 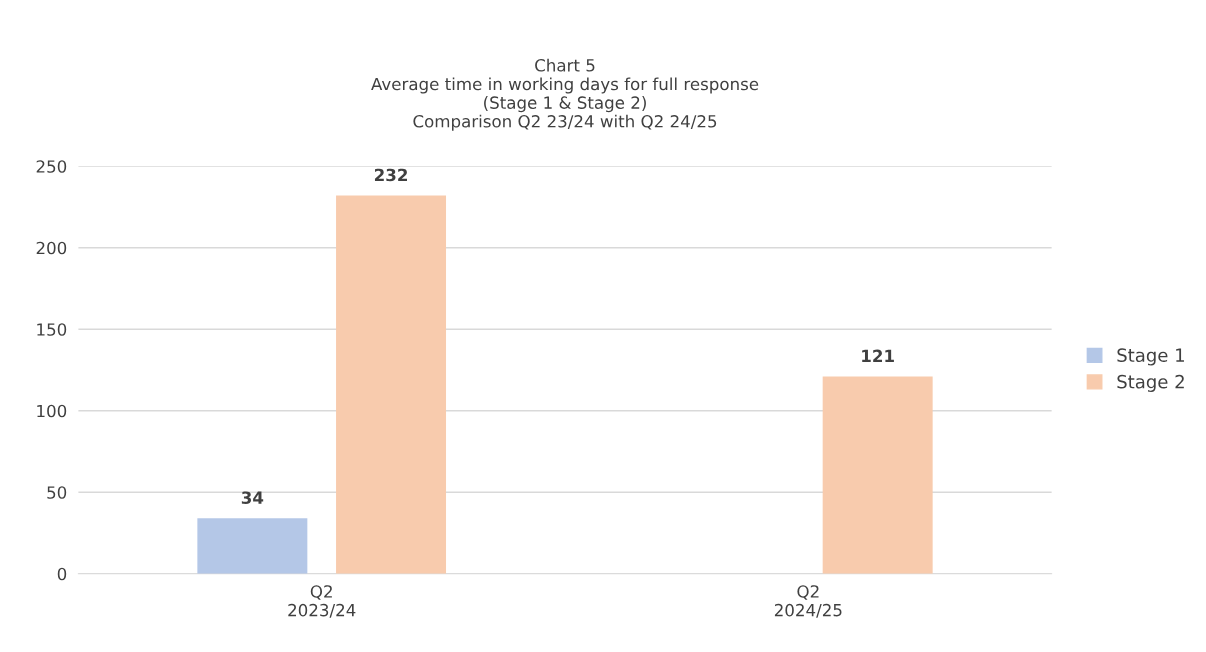 What do you see at coordinates (322, 601) in the screenshot?
I see `x-tick-label: Q2 2023/24` at bounding box center [322, 601].